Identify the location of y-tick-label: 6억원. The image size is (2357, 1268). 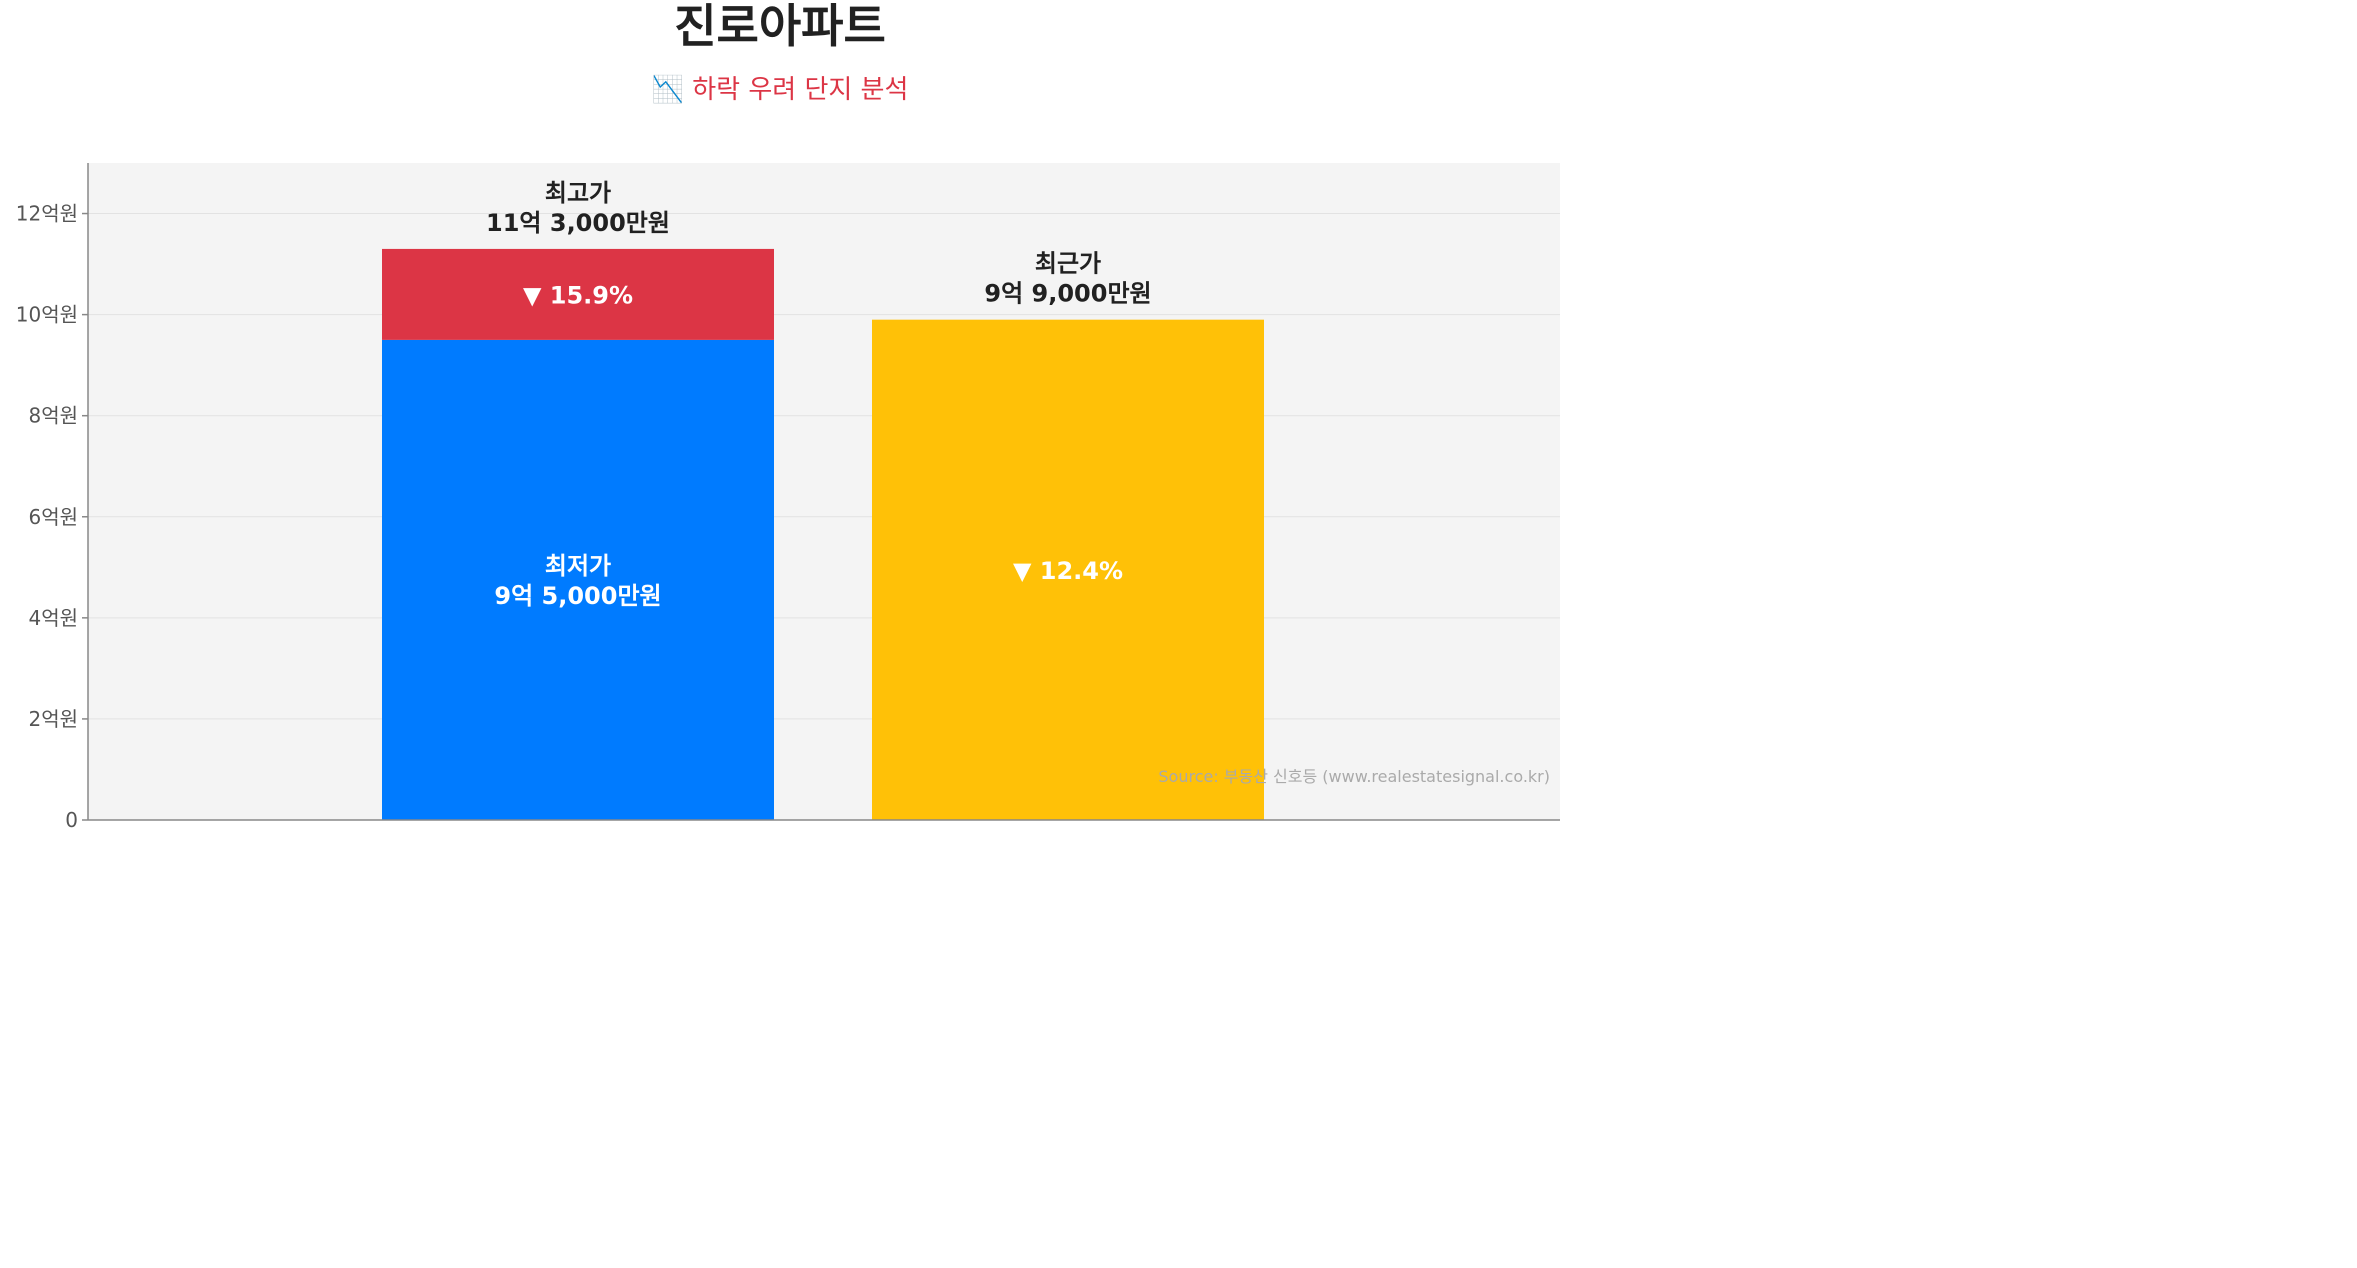
(53, 517).